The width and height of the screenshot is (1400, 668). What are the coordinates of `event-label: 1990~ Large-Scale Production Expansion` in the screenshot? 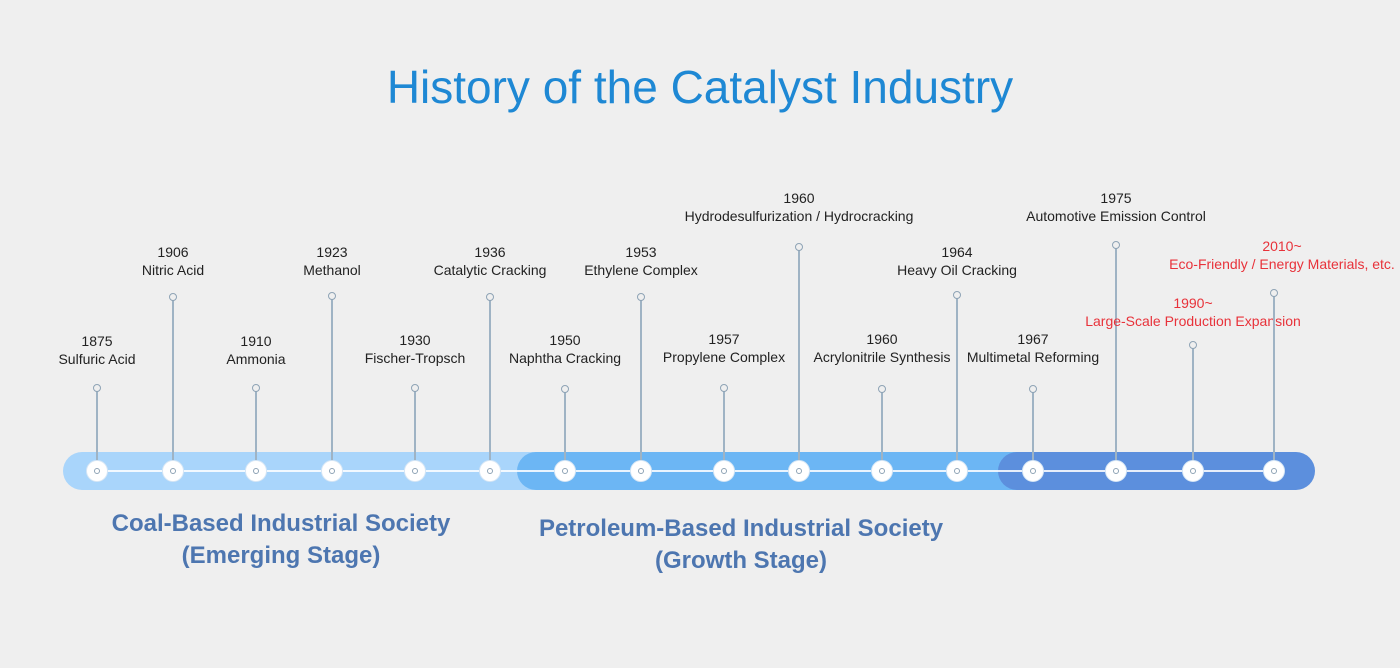 It's located at (1193, 312).